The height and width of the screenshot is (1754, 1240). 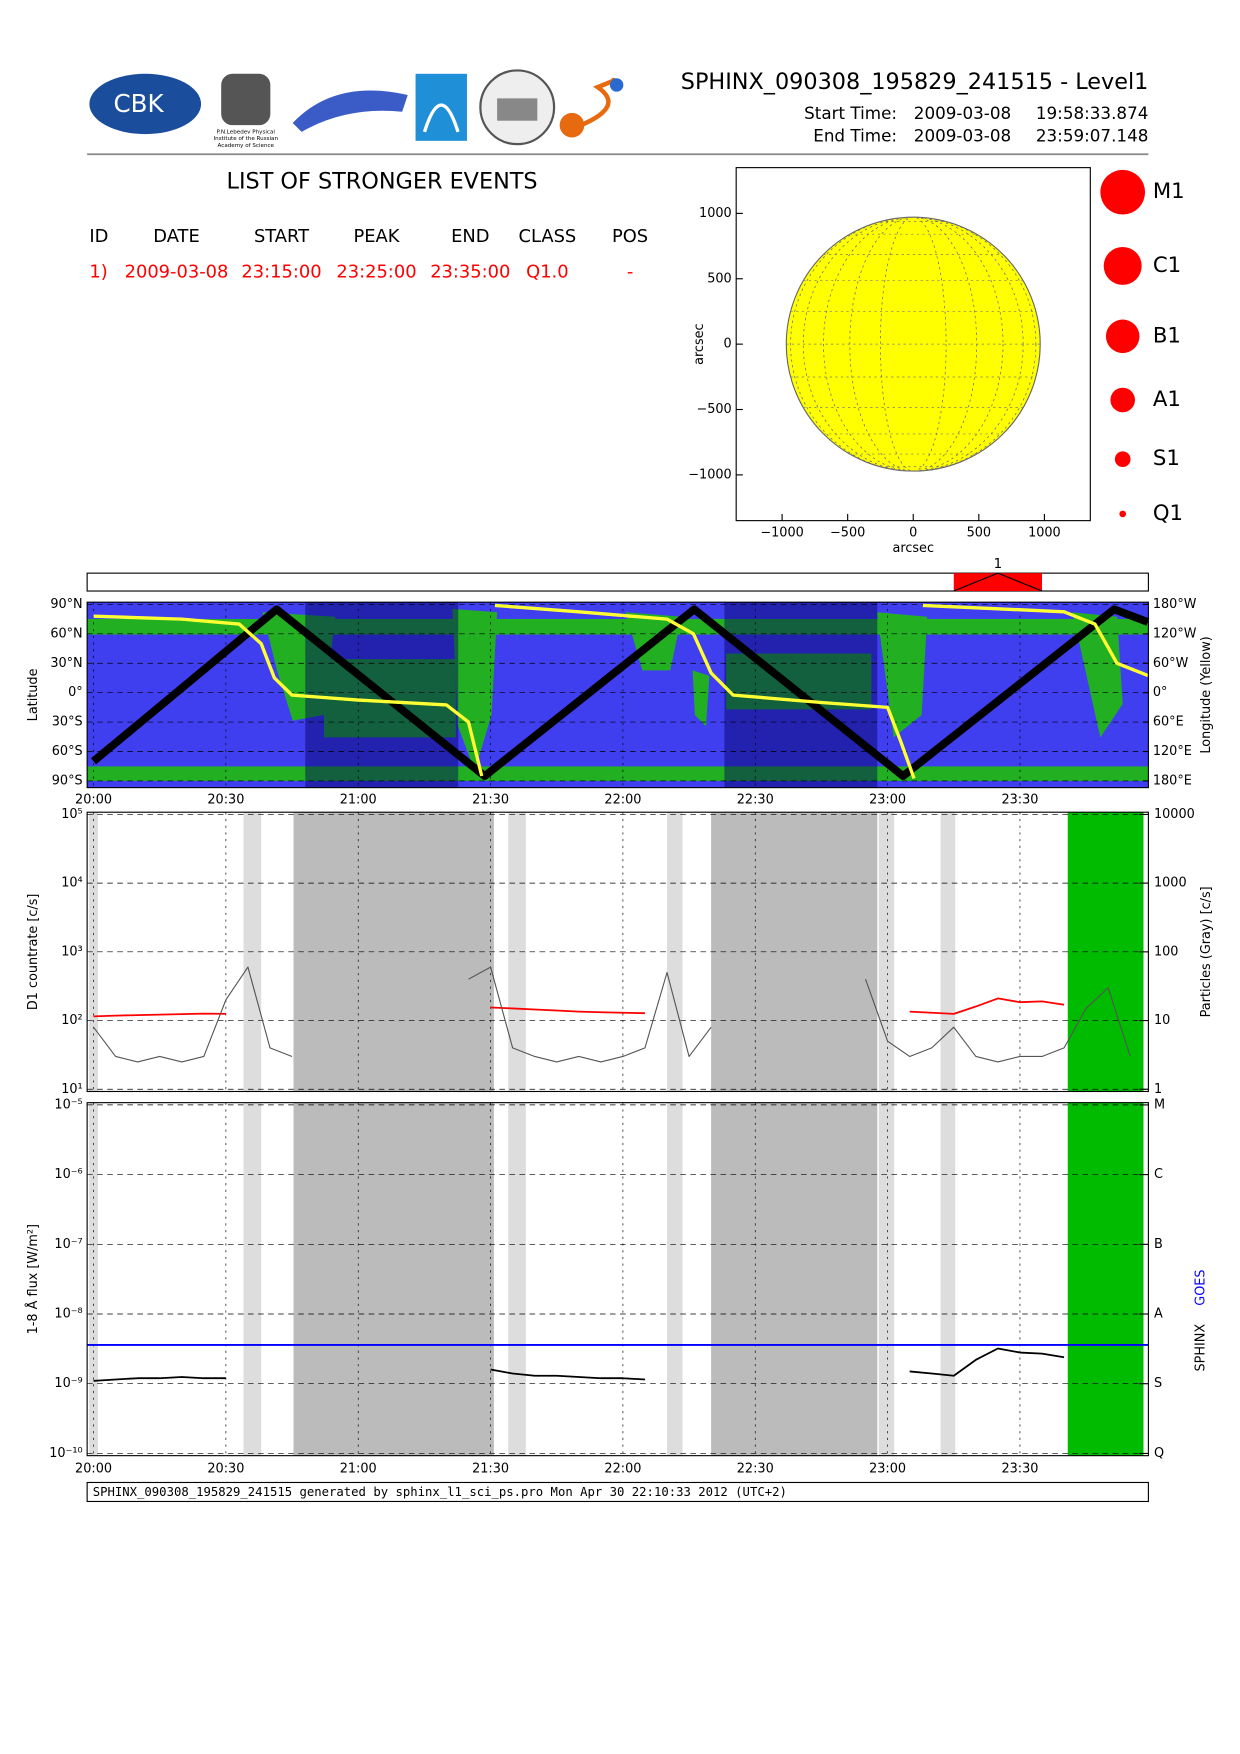 I want to click on table-cell: 1), so click(x=98, y=272).